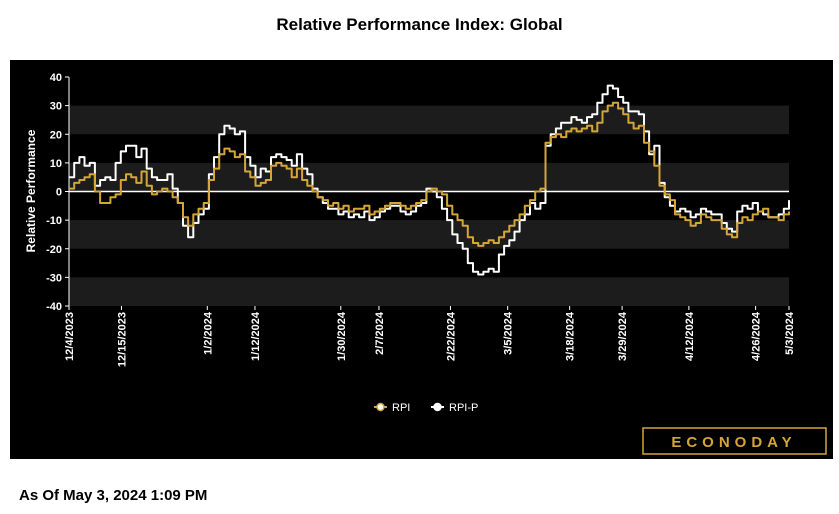 The width and height of the screenshot is (839, 514). Describe the element at coordinates (122, 339) in the screenshot. I see `x-tick-label: 12/15/2023` at that location.